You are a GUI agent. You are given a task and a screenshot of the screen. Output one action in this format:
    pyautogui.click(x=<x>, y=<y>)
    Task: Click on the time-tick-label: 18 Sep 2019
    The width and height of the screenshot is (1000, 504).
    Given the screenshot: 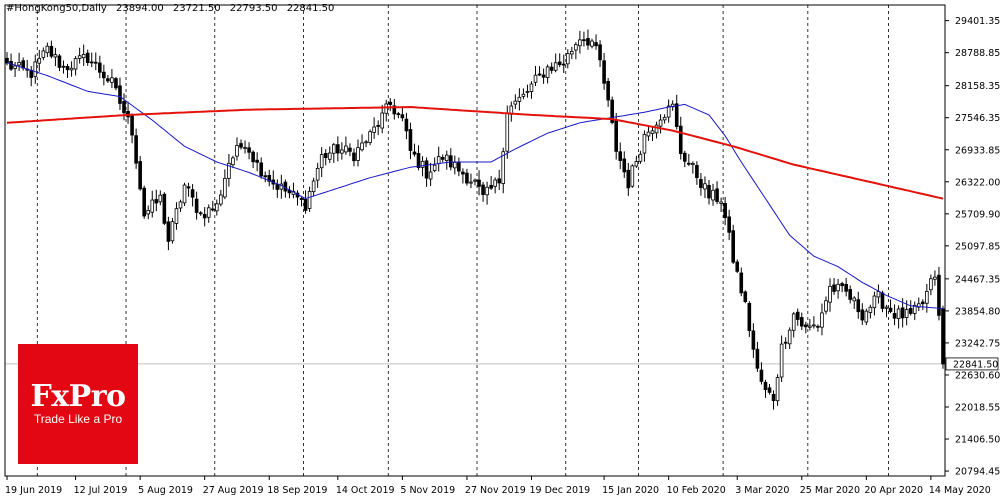 What is the action you would take?
    pyautogui.click(x=297, y=490)
    